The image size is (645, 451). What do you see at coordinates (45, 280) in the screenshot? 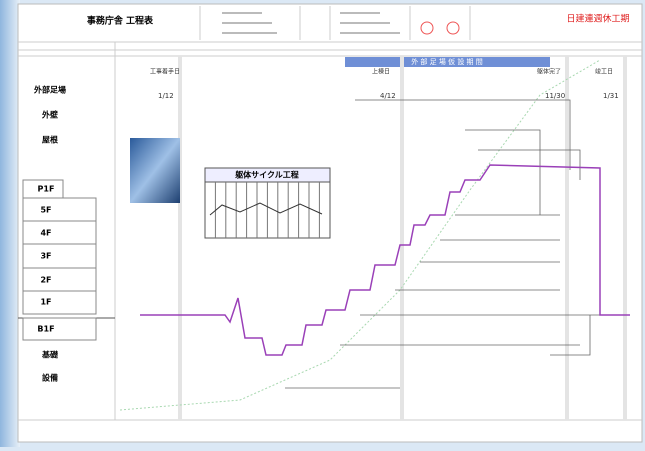
I see `row-label: 2F` at bounding box center [45, 280].